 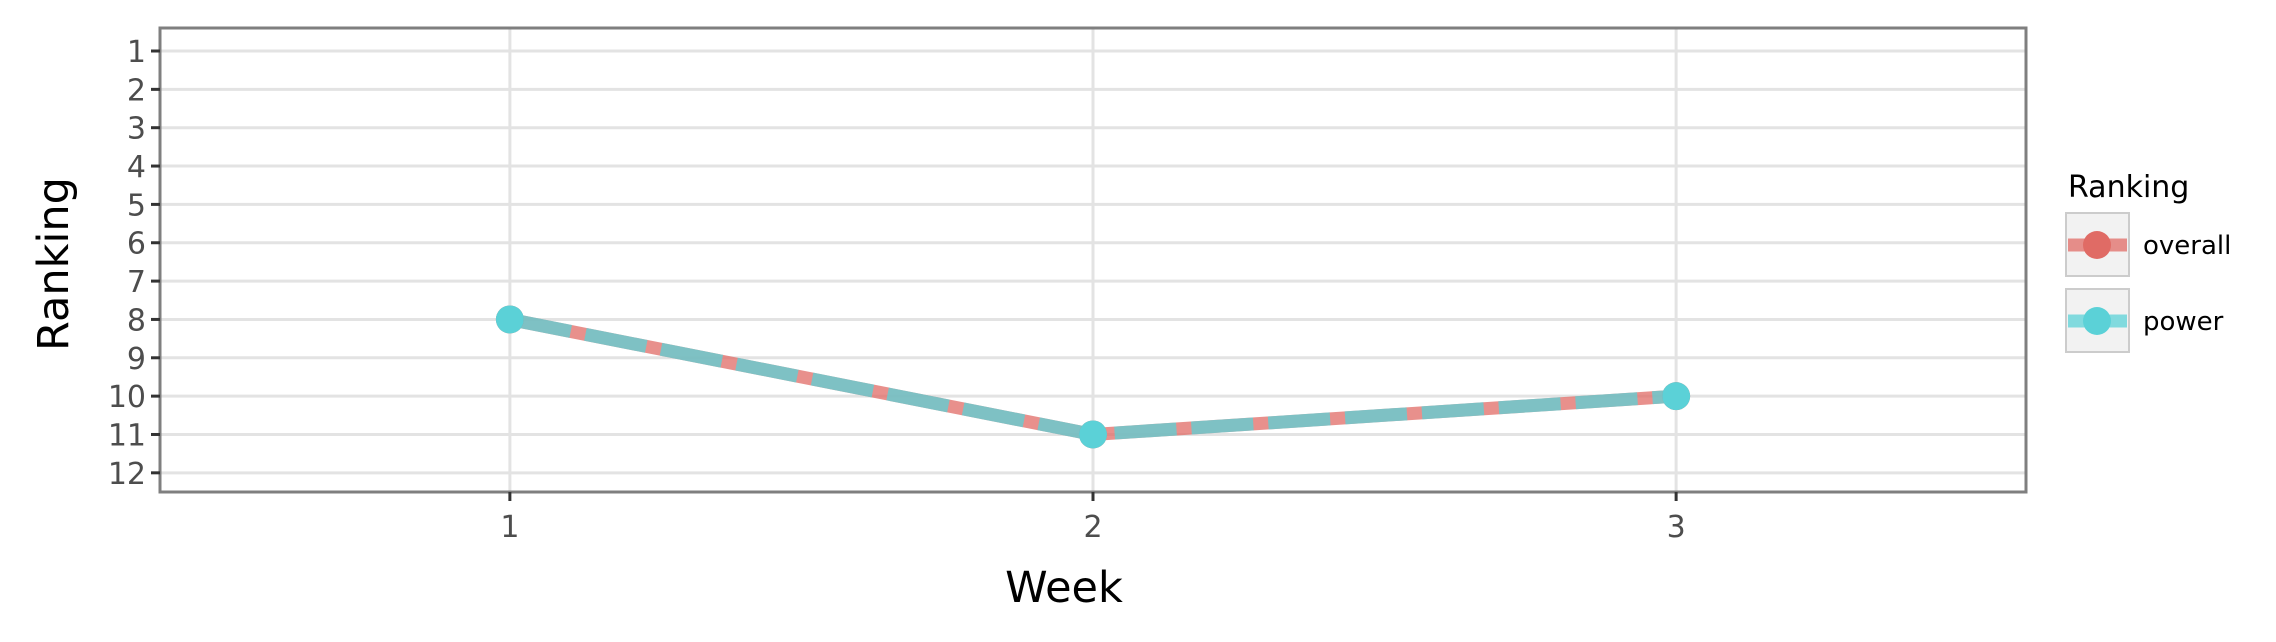 I want to click on y-tick-label: 5, so click(x=136, y=205).